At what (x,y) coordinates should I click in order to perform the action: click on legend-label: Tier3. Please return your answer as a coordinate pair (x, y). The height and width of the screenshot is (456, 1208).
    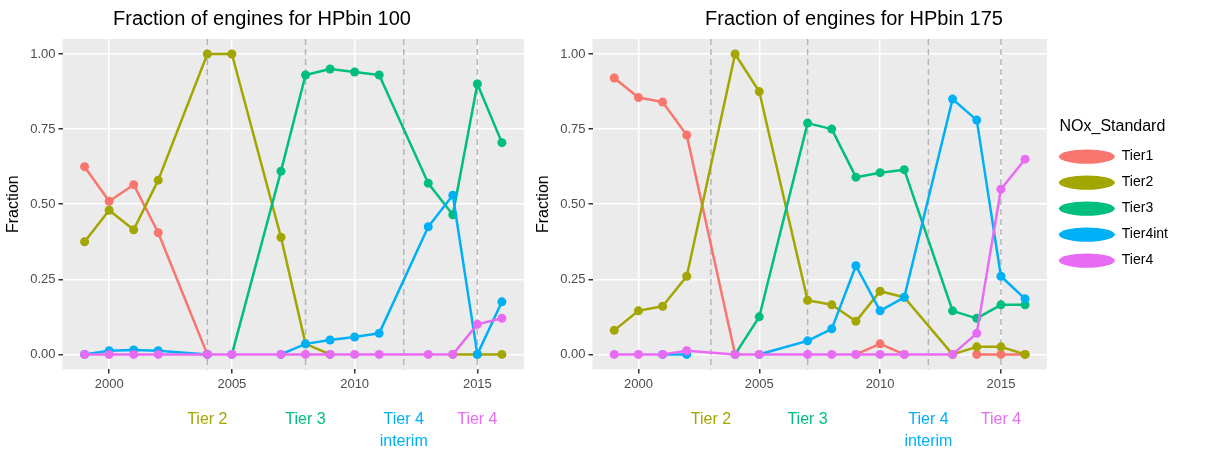
    Looking at the image, I should click on (1137, 207).